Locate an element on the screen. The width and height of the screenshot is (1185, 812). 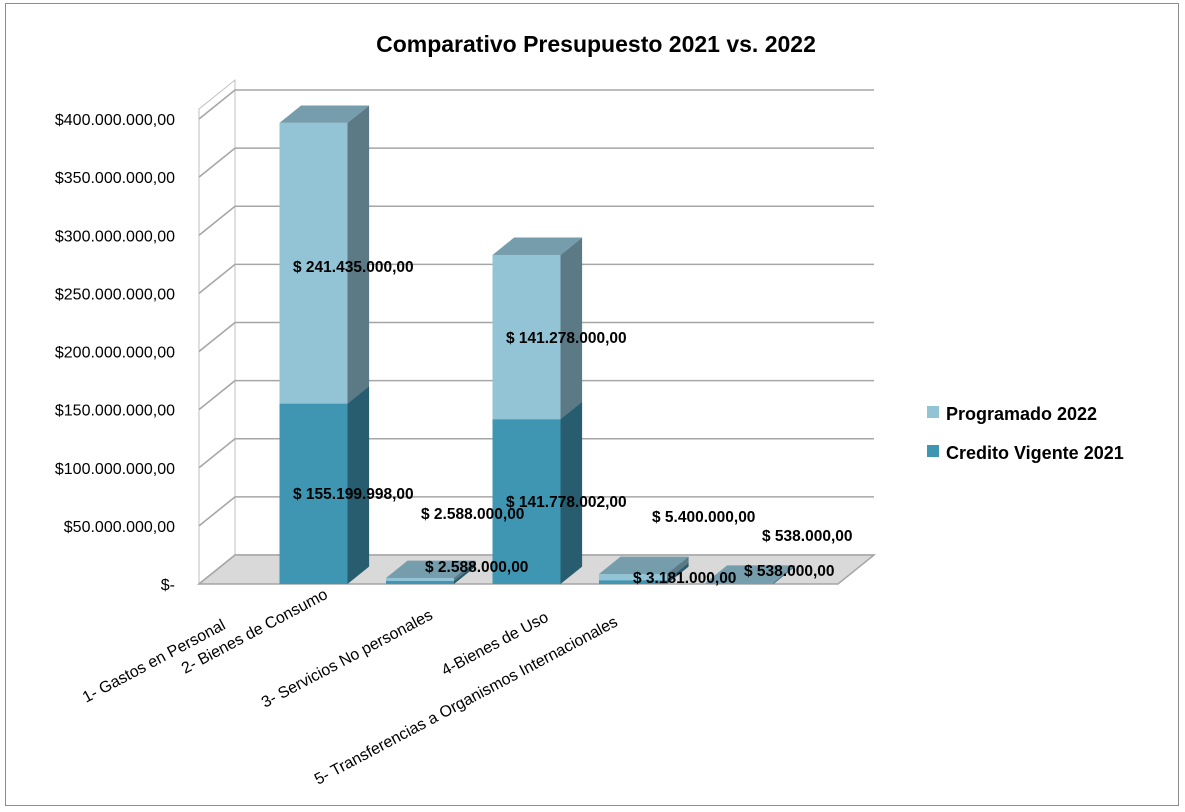
y-tick-label: $150.000.000,00 is located at coordinates (115, 411).